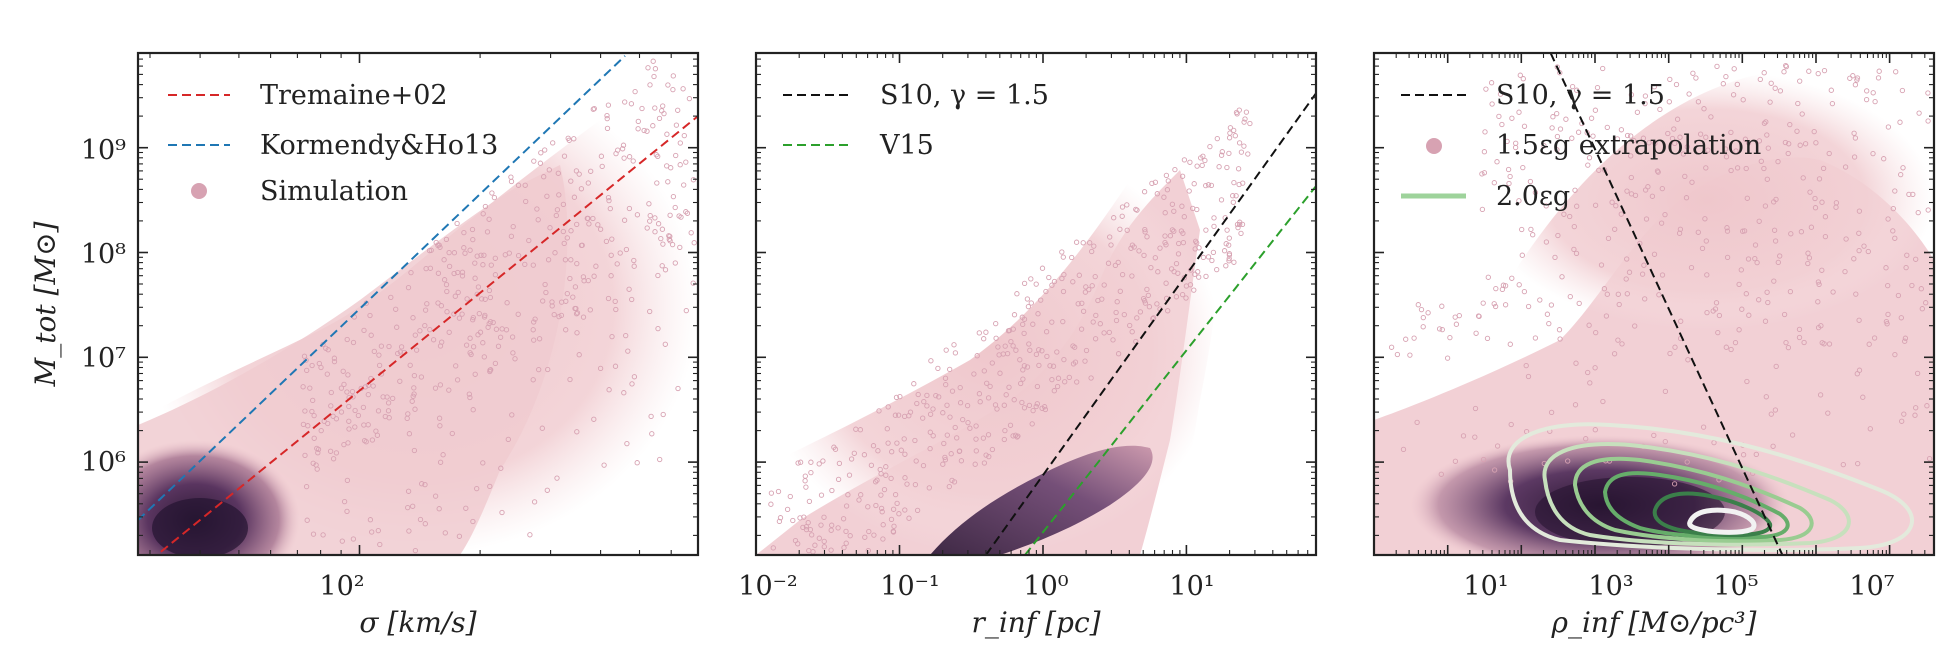 The image size is (1950, 645). What do you see at coordinates (1710, 487) in the screenshot?
I see `contours-2-0-eps` at bounding box center [1710, 487].